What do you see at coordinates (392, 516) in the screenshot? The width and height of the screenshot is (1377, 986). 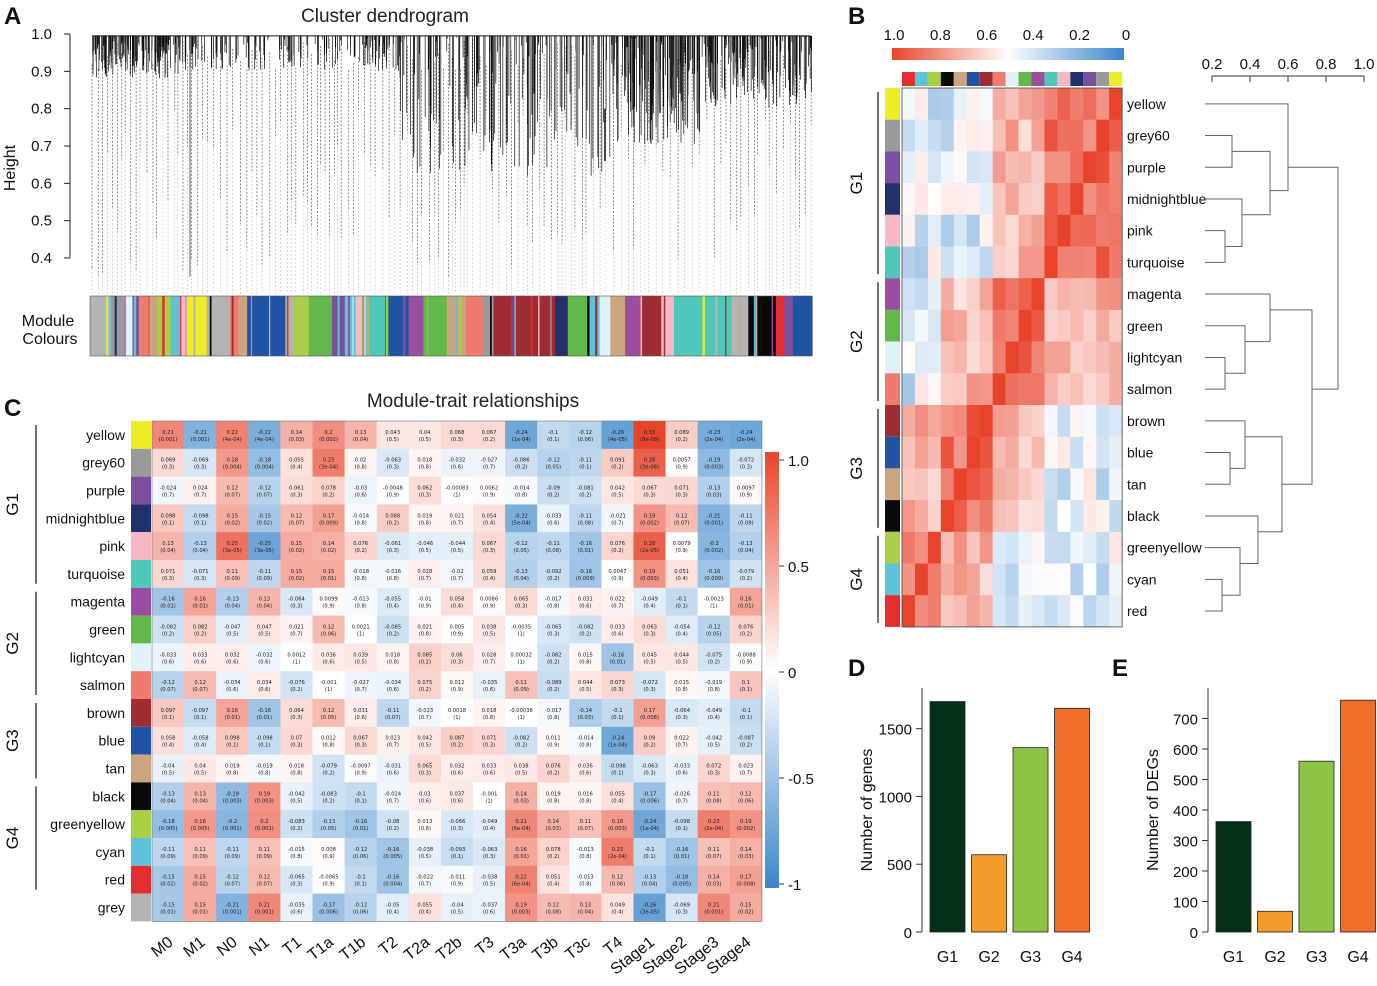 I see `trait-cell-correlation: 0.088` at bounding box center [392, 516].